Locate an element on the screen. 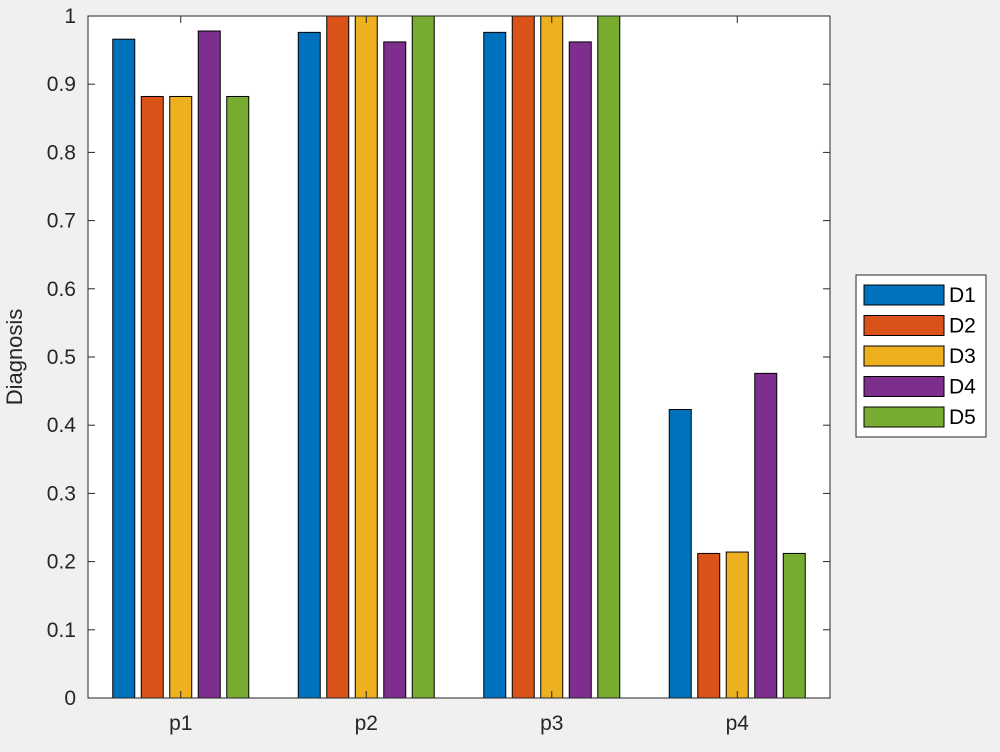  bar-d5-p4 is located at coordinates (794, 625).